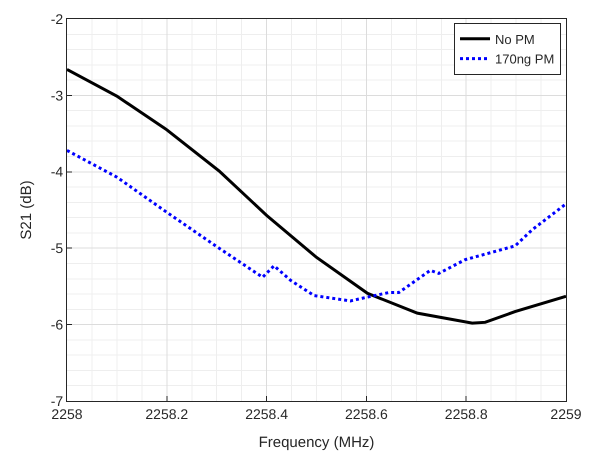 The image size is (600, 459). Describe the element at coordinates (57, 324) in the screenshot. I see `y-tick-label: -6` at that location.